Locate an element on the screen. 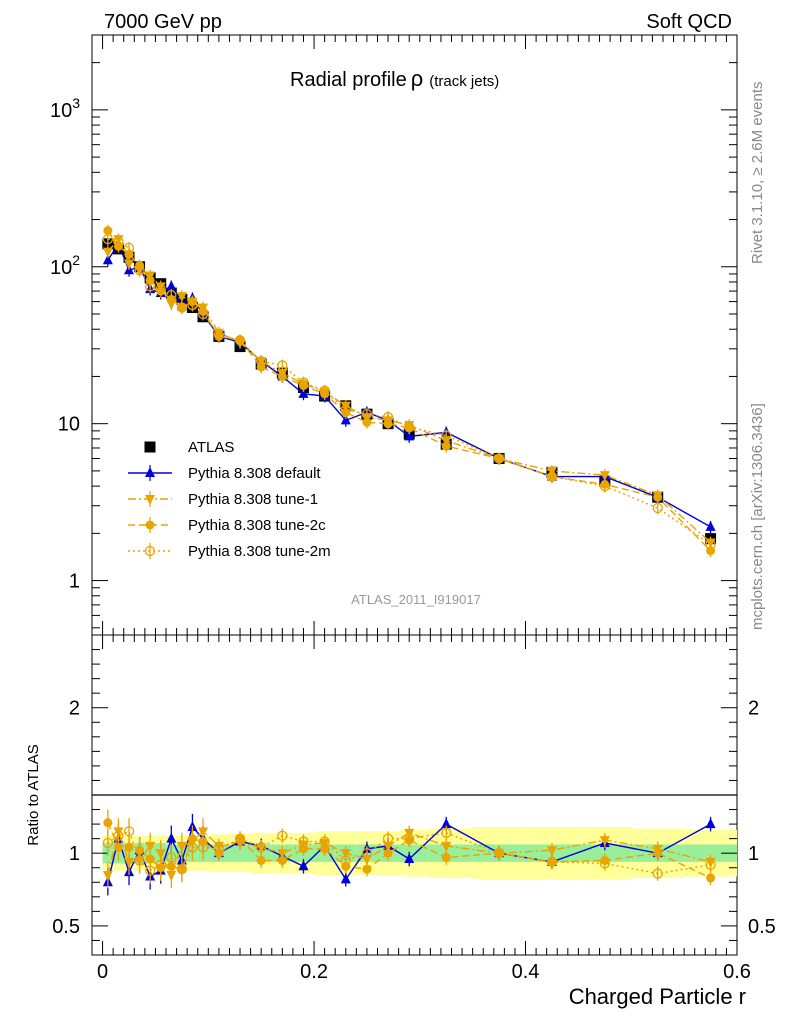 The height and width of the screenshot is (1024, 786). ratio-series-line is located at coordinates (409, 852).